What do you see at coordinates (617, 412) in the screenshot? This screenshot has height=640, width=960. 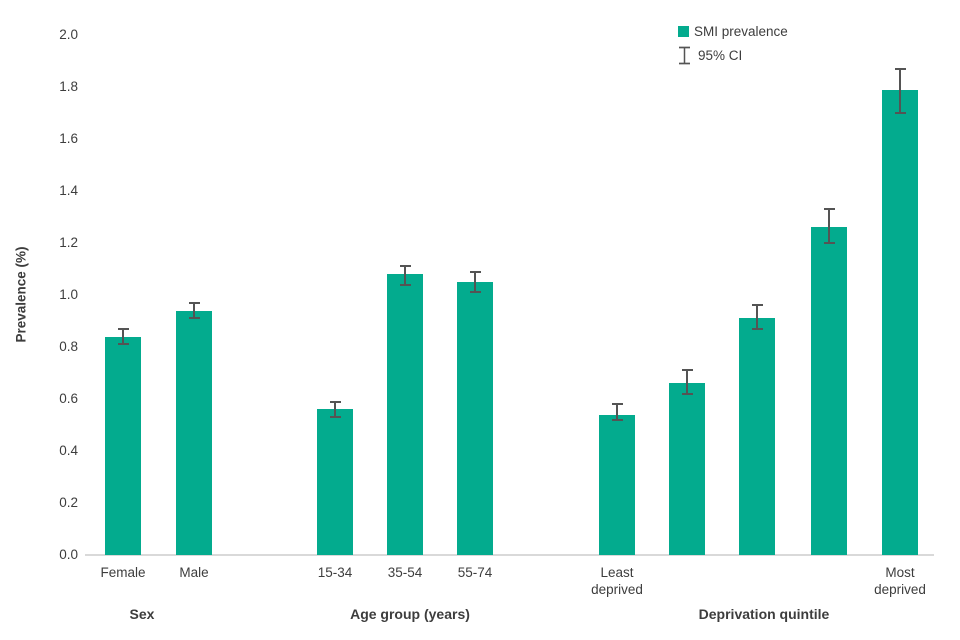 I see `error-bar-line-least-deprived` at bounding box center [617, 412].